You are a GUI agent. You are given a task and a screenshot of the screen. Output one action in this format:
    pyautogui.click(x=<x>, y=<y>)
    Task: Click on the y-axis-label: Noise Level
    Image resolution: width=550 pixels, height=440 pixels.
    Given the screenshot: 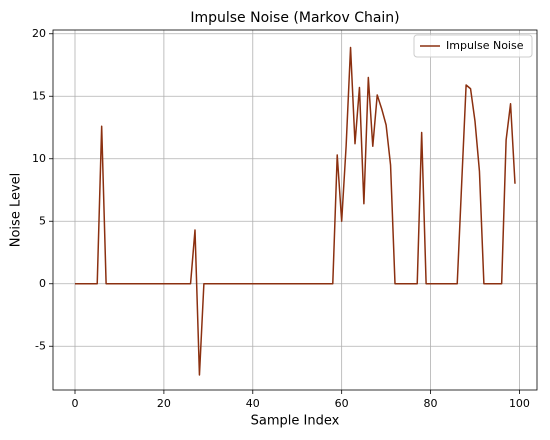 What is the action you would take?
    pyautogui.click(x=16, y=210)
    